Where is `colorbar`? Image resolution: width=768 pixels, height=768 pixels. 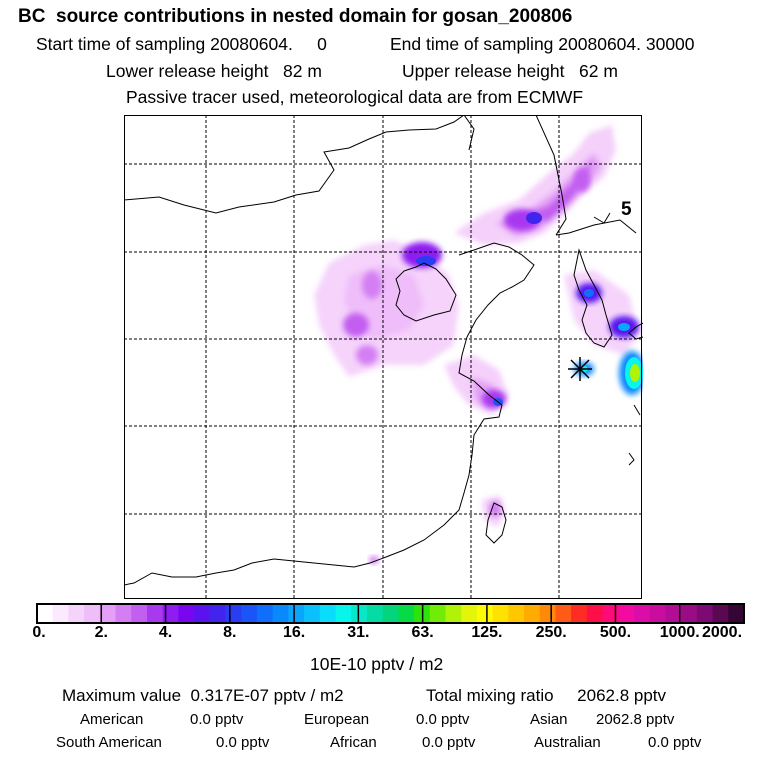 colorbar is located at coordinates (390, 613).